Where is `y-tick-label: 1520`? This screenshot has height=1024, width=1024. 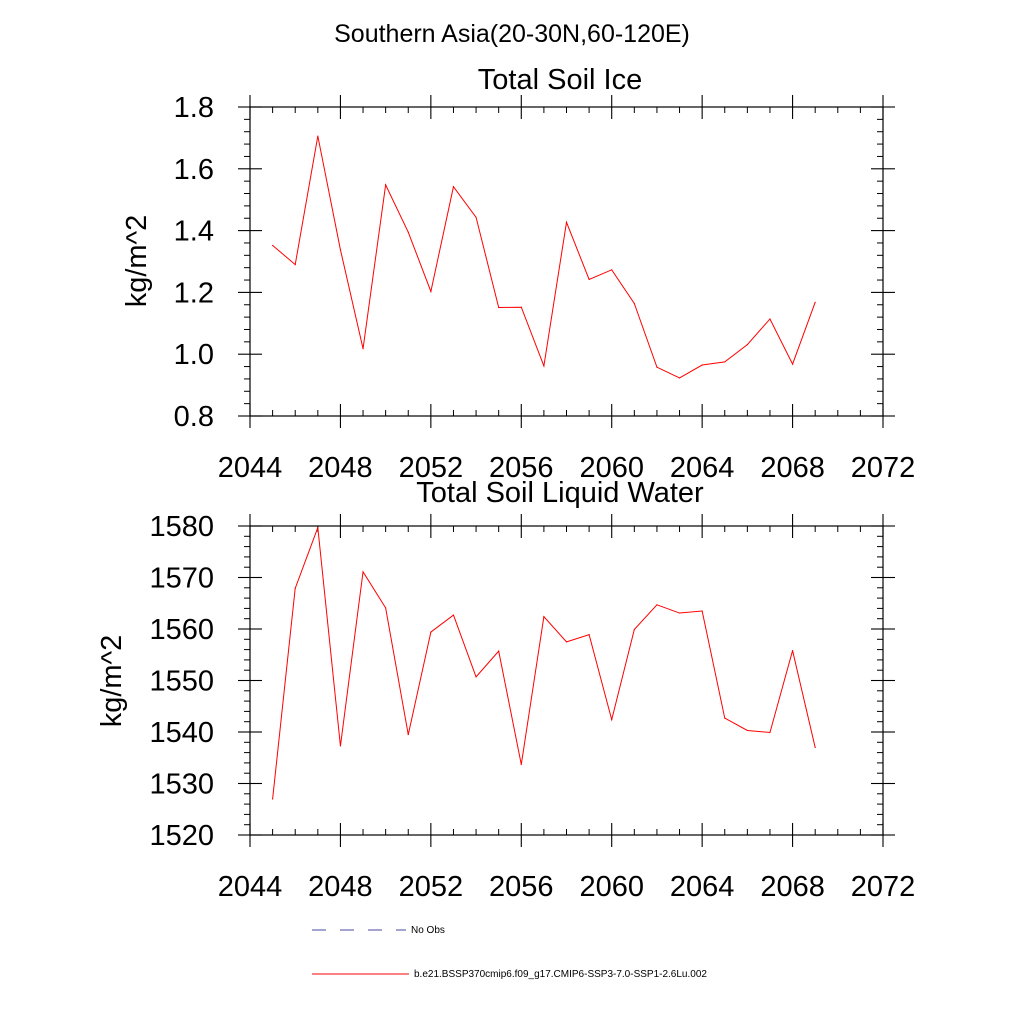 y-tick-label: 1520 is located at coordinates (181, 836).